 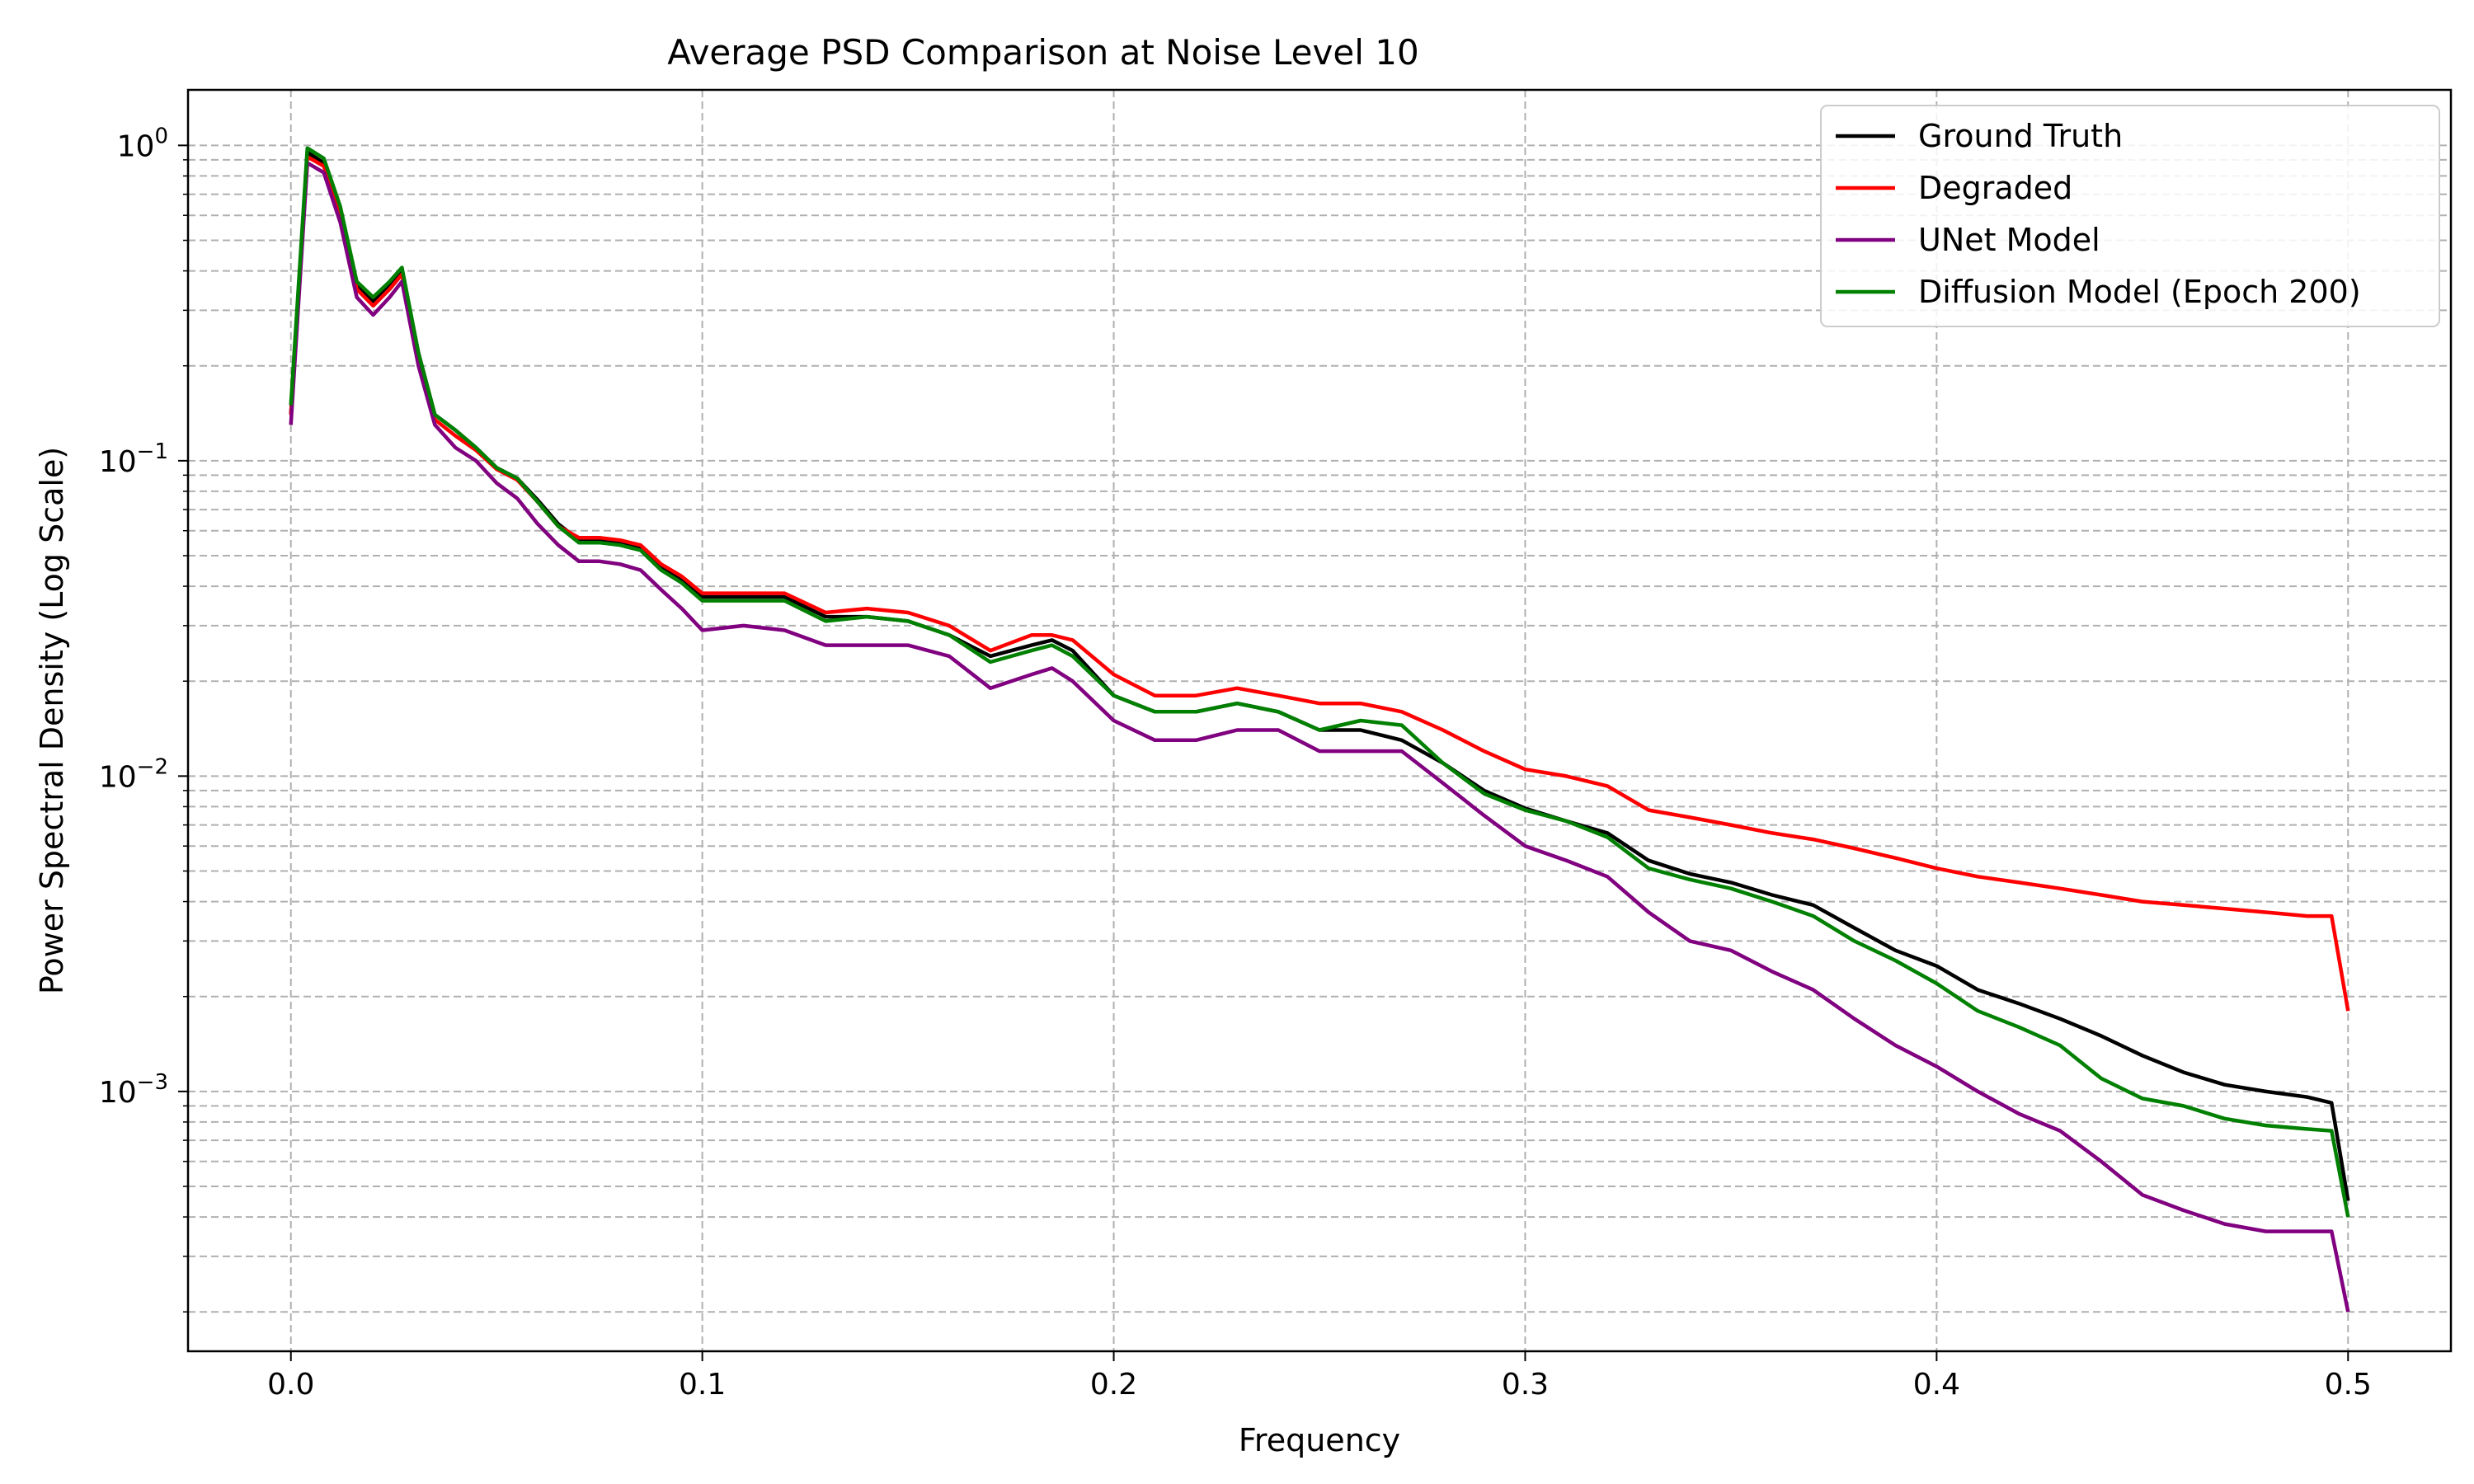 What do you see at coordinates (290, 1385) in the screenshot?
I see `x-tick-label: 0.0` at bounding box center [290, 1385].